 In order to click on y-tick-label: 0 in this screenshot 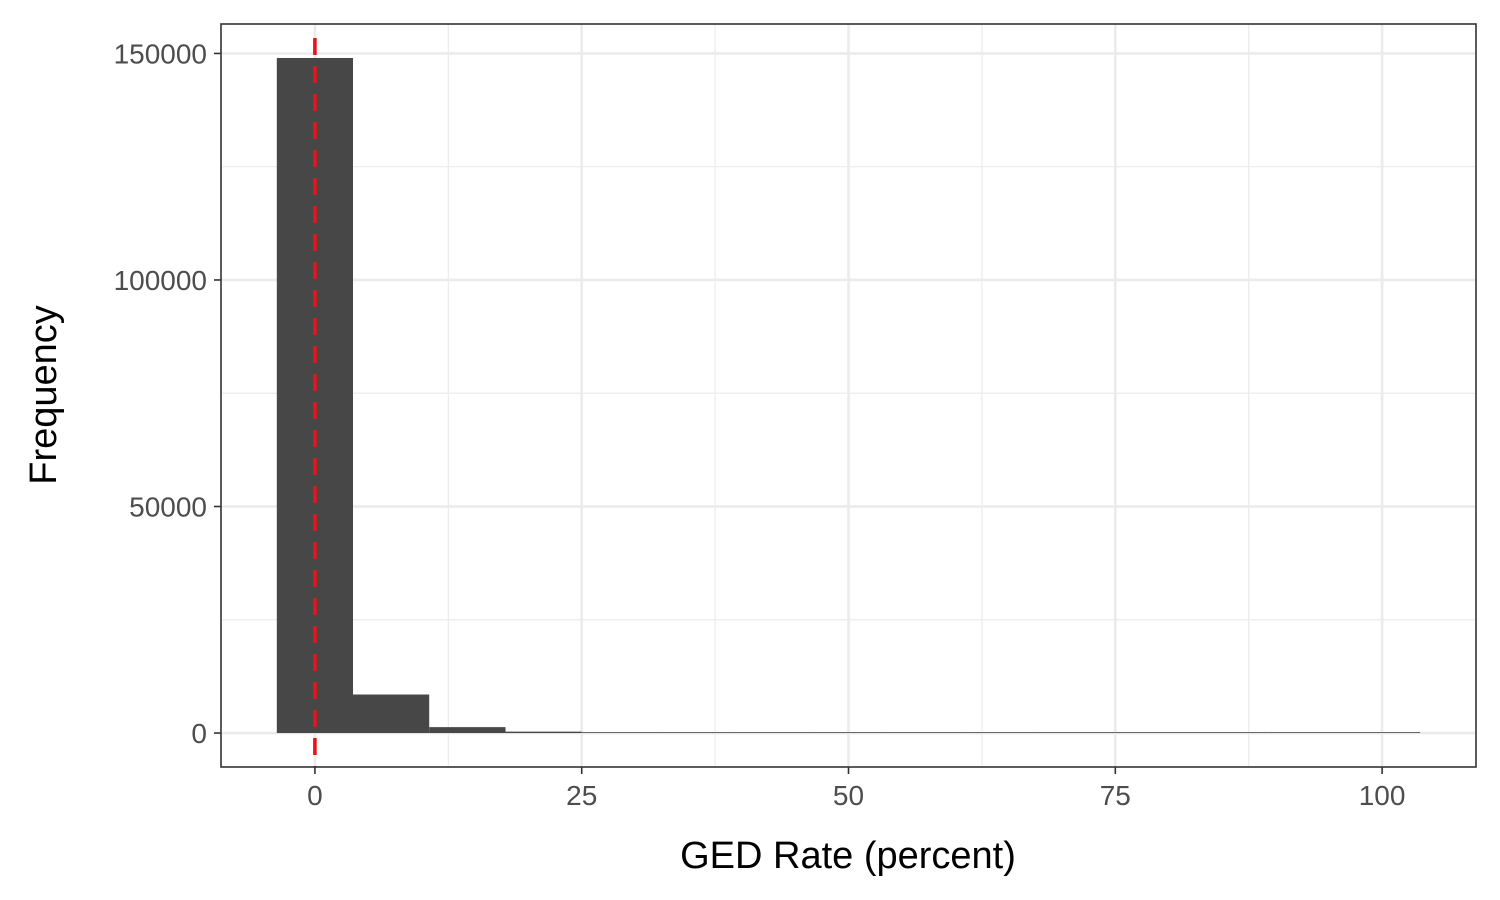, I will do `click(199, 733)`.